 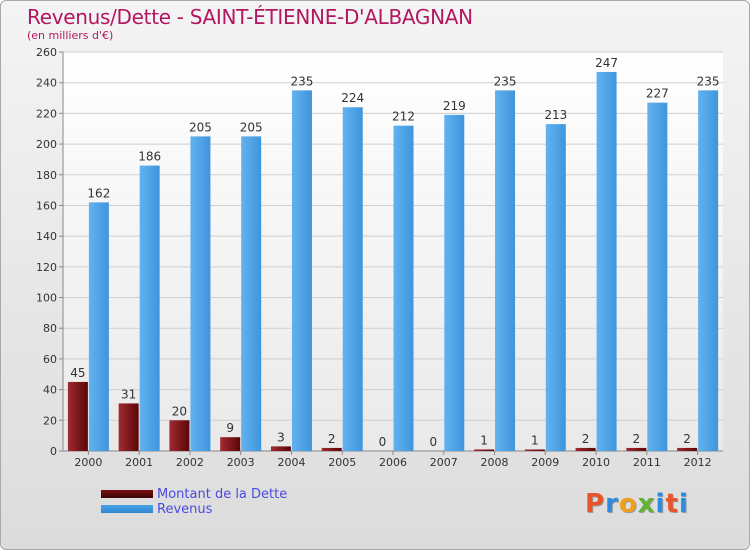 What do you see at coordinates (190, 462) in the screenshot?
I see `x-tick-label: 2002` at bounding box center [190, 462].